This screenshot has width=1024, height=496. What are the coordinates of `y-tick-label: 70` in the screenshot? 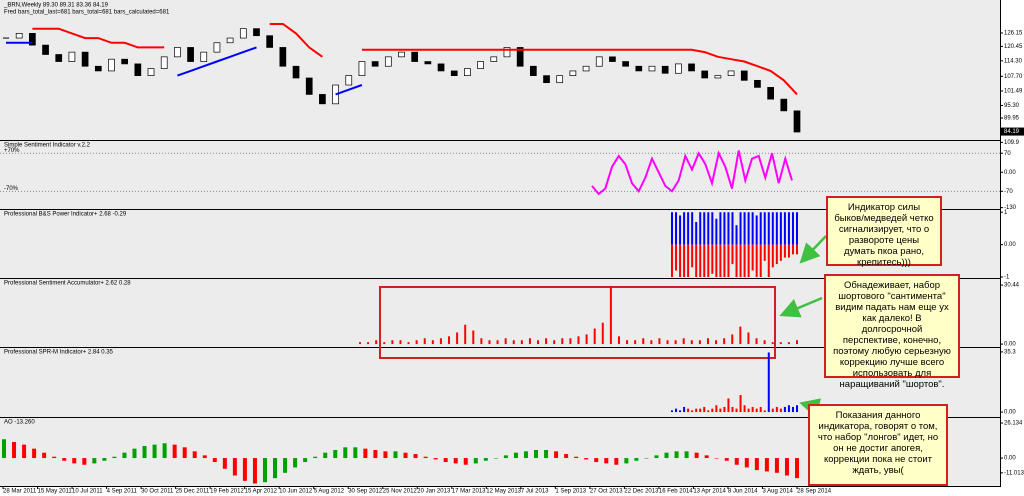 It's located at (1007, 154).